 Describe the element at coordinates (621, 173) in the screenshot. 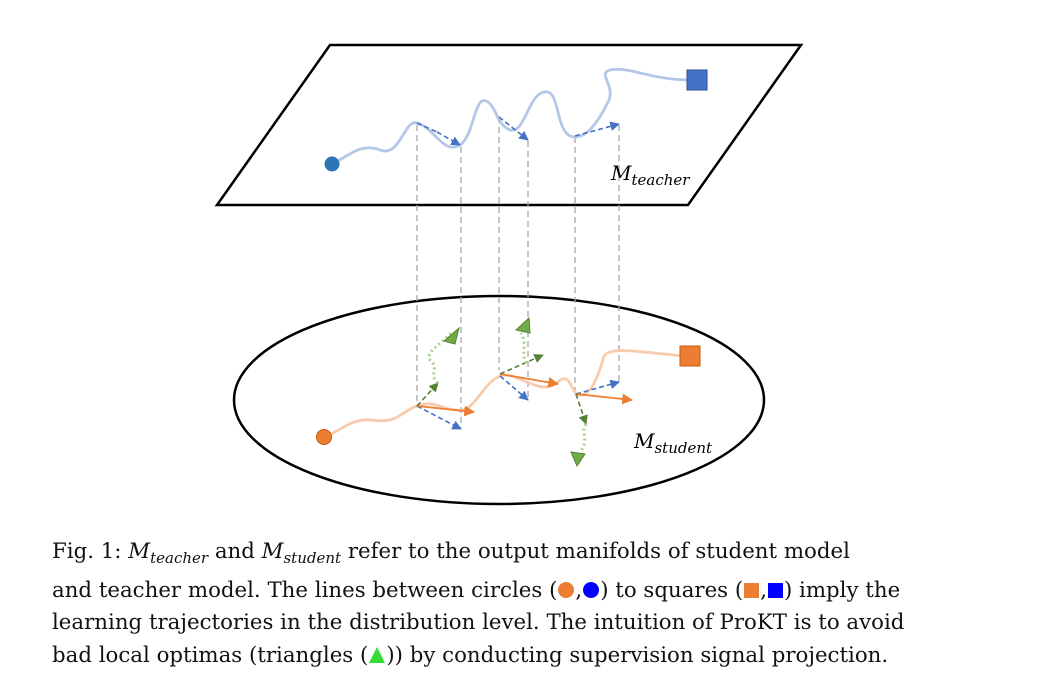

I see `teacher-manifold-label: M` at that location.